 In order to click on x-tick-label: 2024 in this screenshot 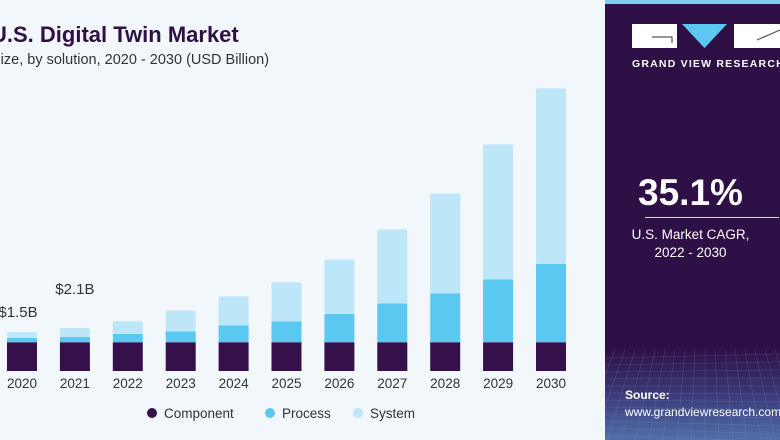, I will do `click(234, 383)`.